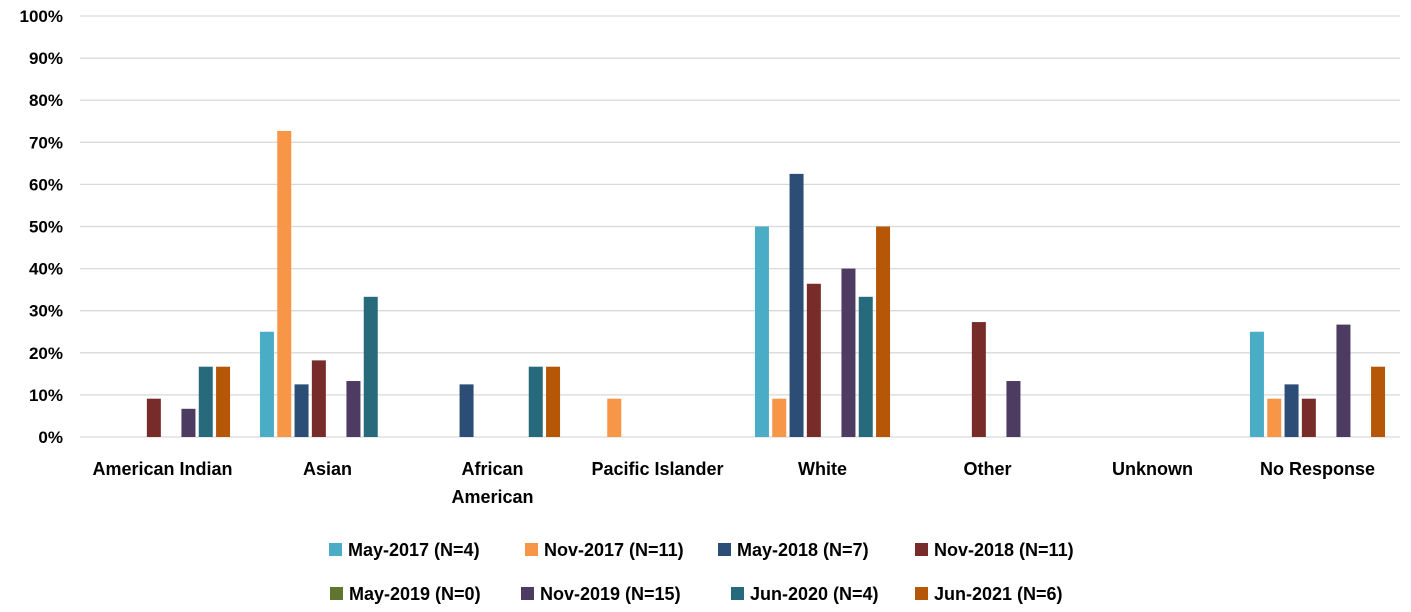 This screenshot has height=612, width=1411. I want to click on legend-item: Nov-2018 (N=11), so click(994, 550).